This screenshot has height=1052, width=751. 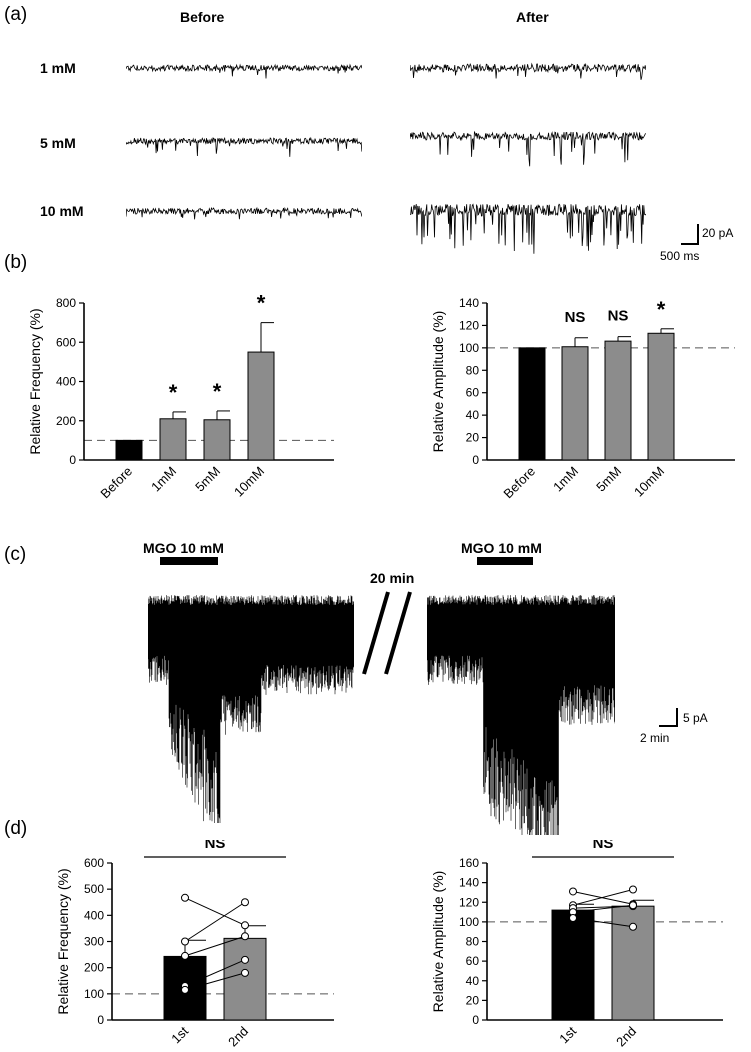 What do you see at coordinates (532, 17) in the screenshot?
I see `after-header: After` at bounding box center [532, 17].